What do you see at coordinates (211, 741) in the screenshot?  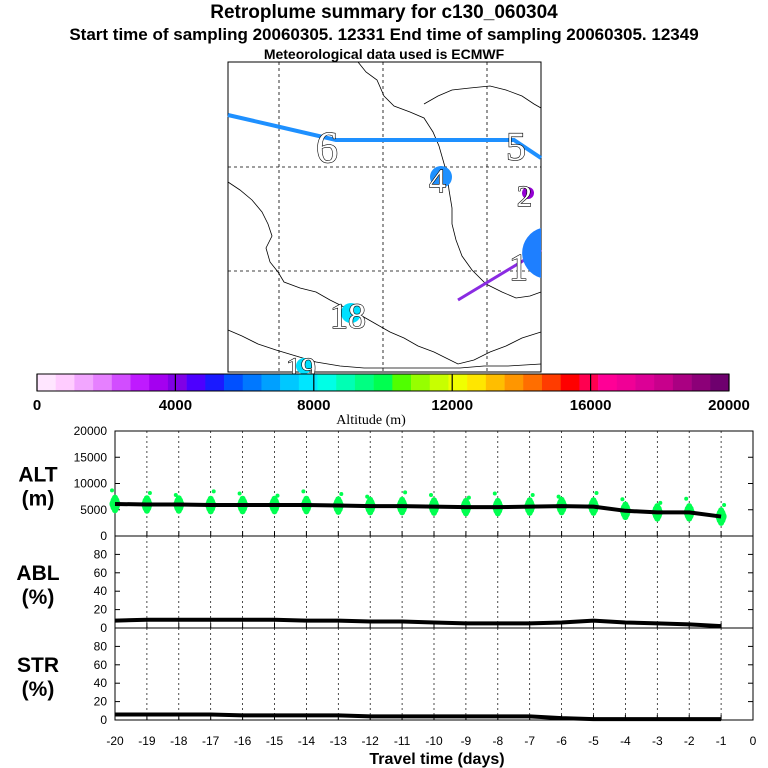 I see `x-tick-label: -17` at bounding box center [211, 741].